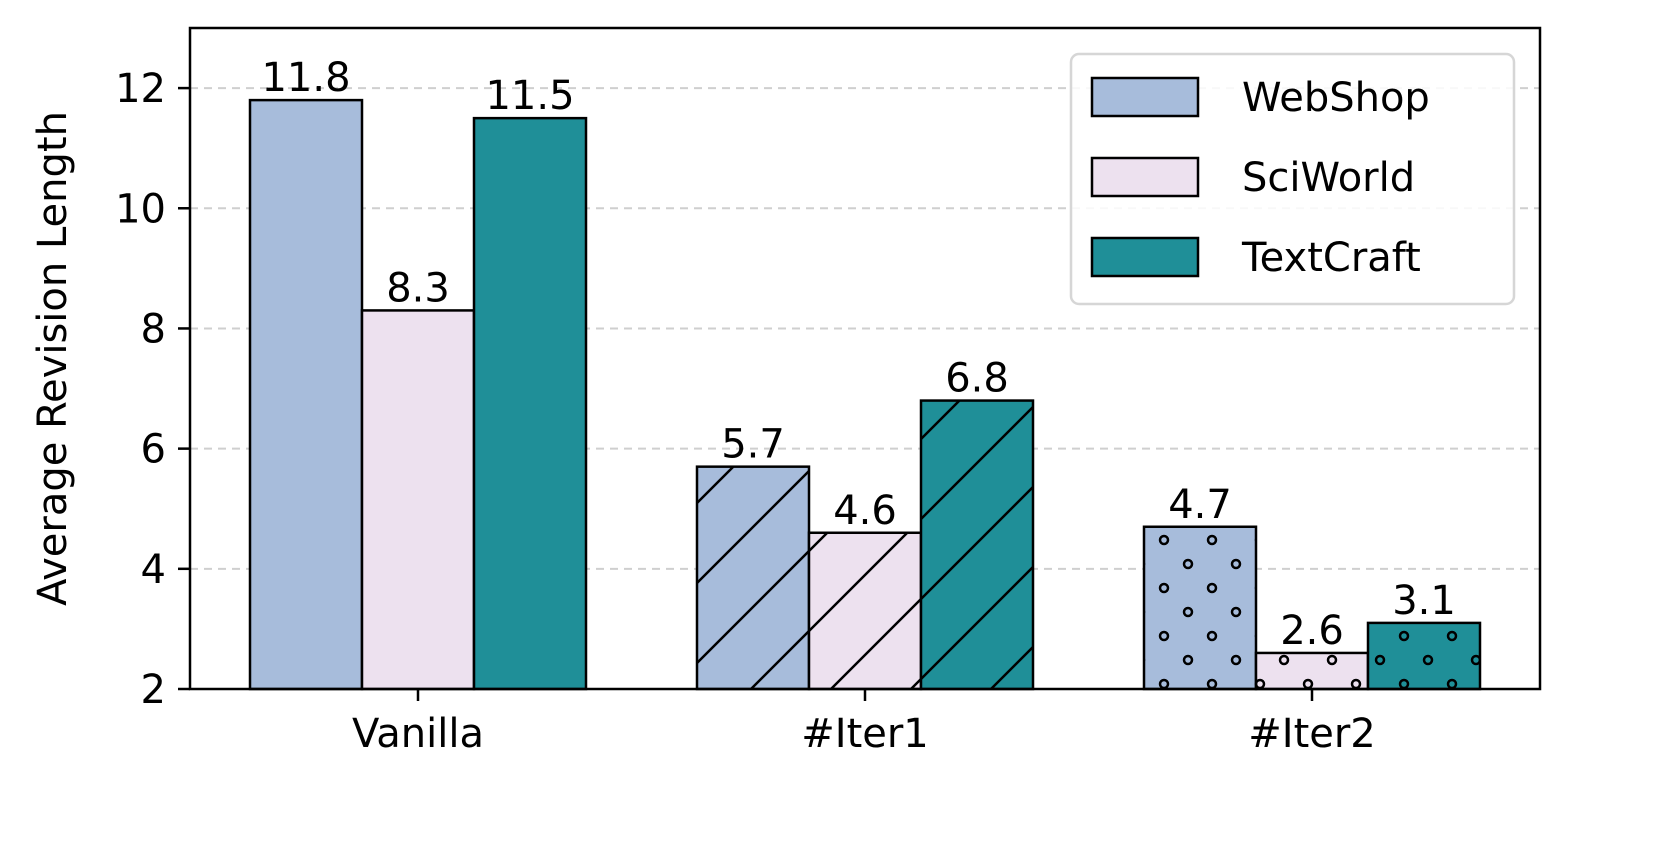 The height and width of the screenshot is (843, 1661). I want to click on y-tick-label: 2, so click(153, 690).